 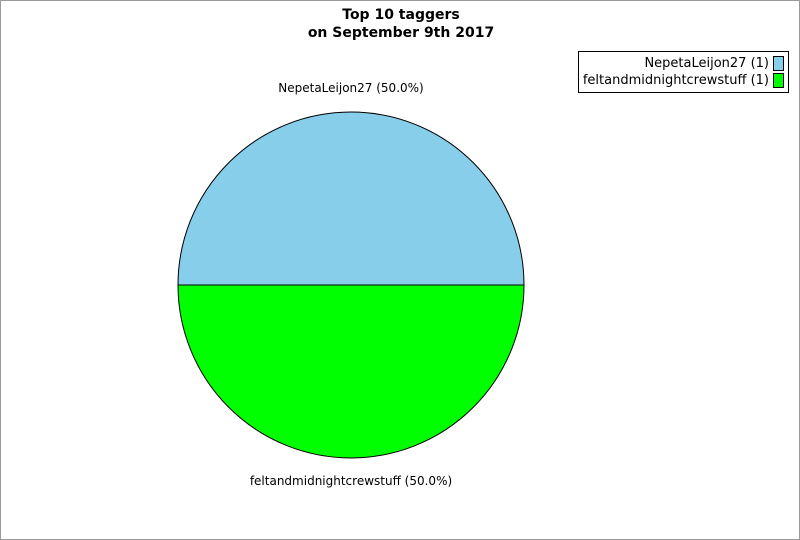 What do you see at coordinates (401, 15) in the screenshot?
I see `chart-title-line1: Top 10 taggers` at bounding box center [401, 15].